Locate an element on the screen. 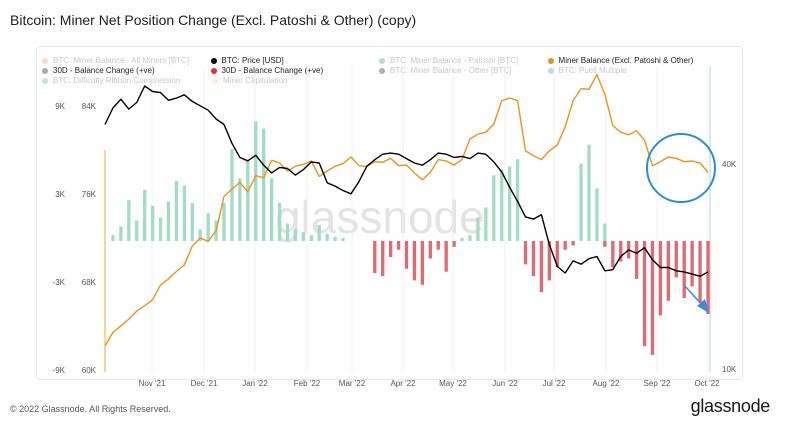 The height and width of the screenshot is (426, 788). legend-item-other: BTC: Miner Balance - Other [BTC] is located at coordinates (463, 71).